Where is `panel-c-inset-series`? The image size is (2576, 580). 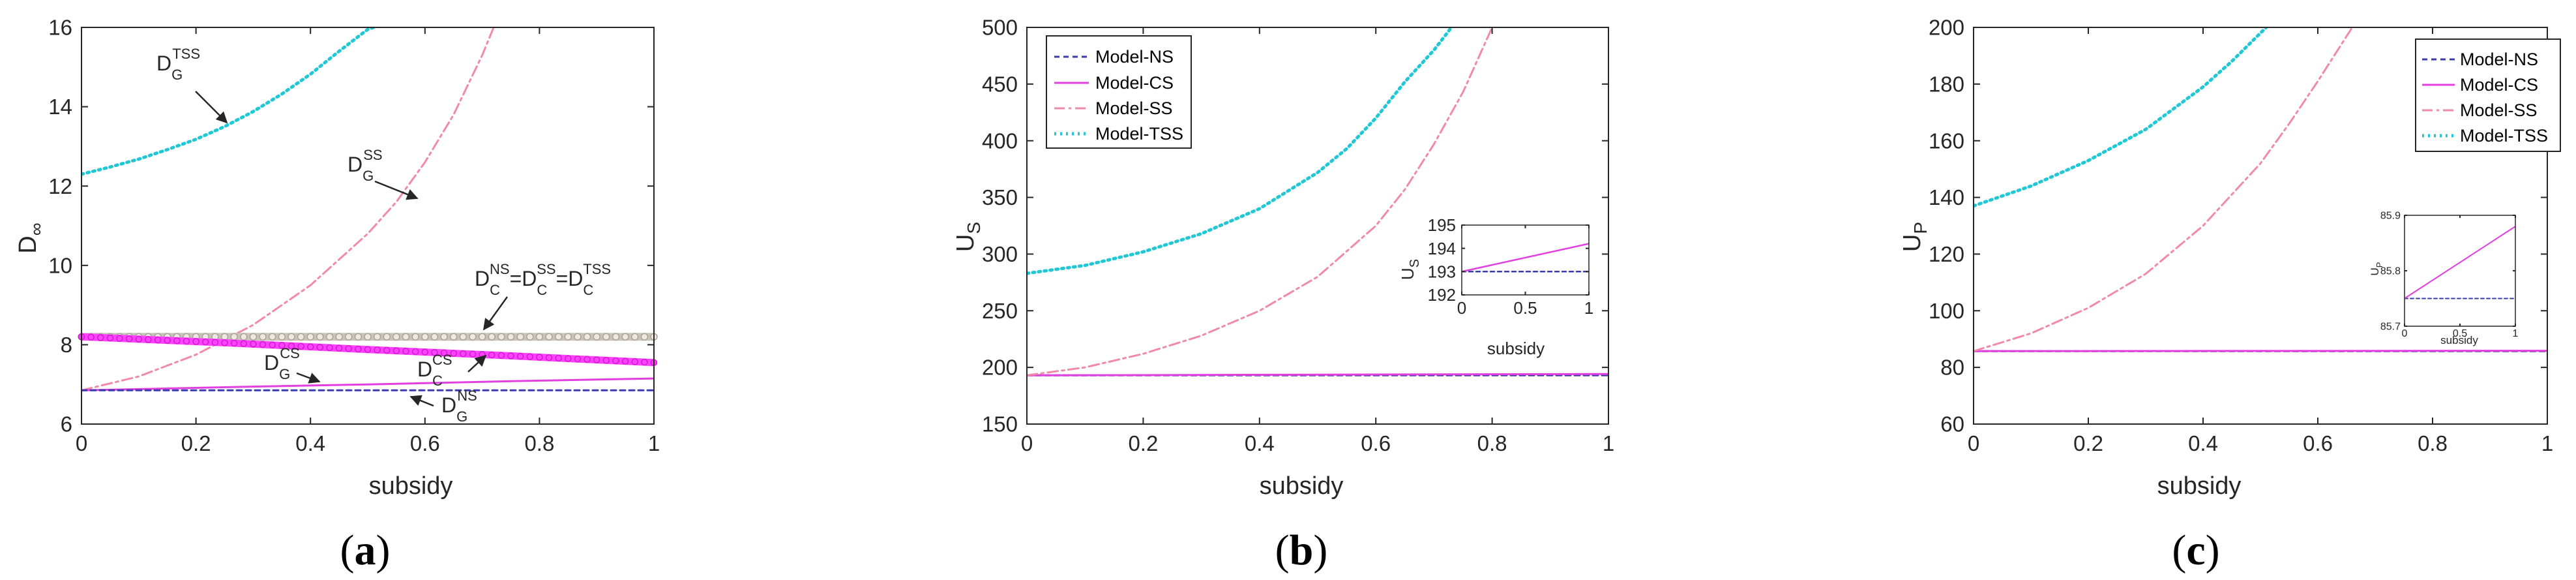
panel-c-inset-series is located at coordinates (2460, 262).